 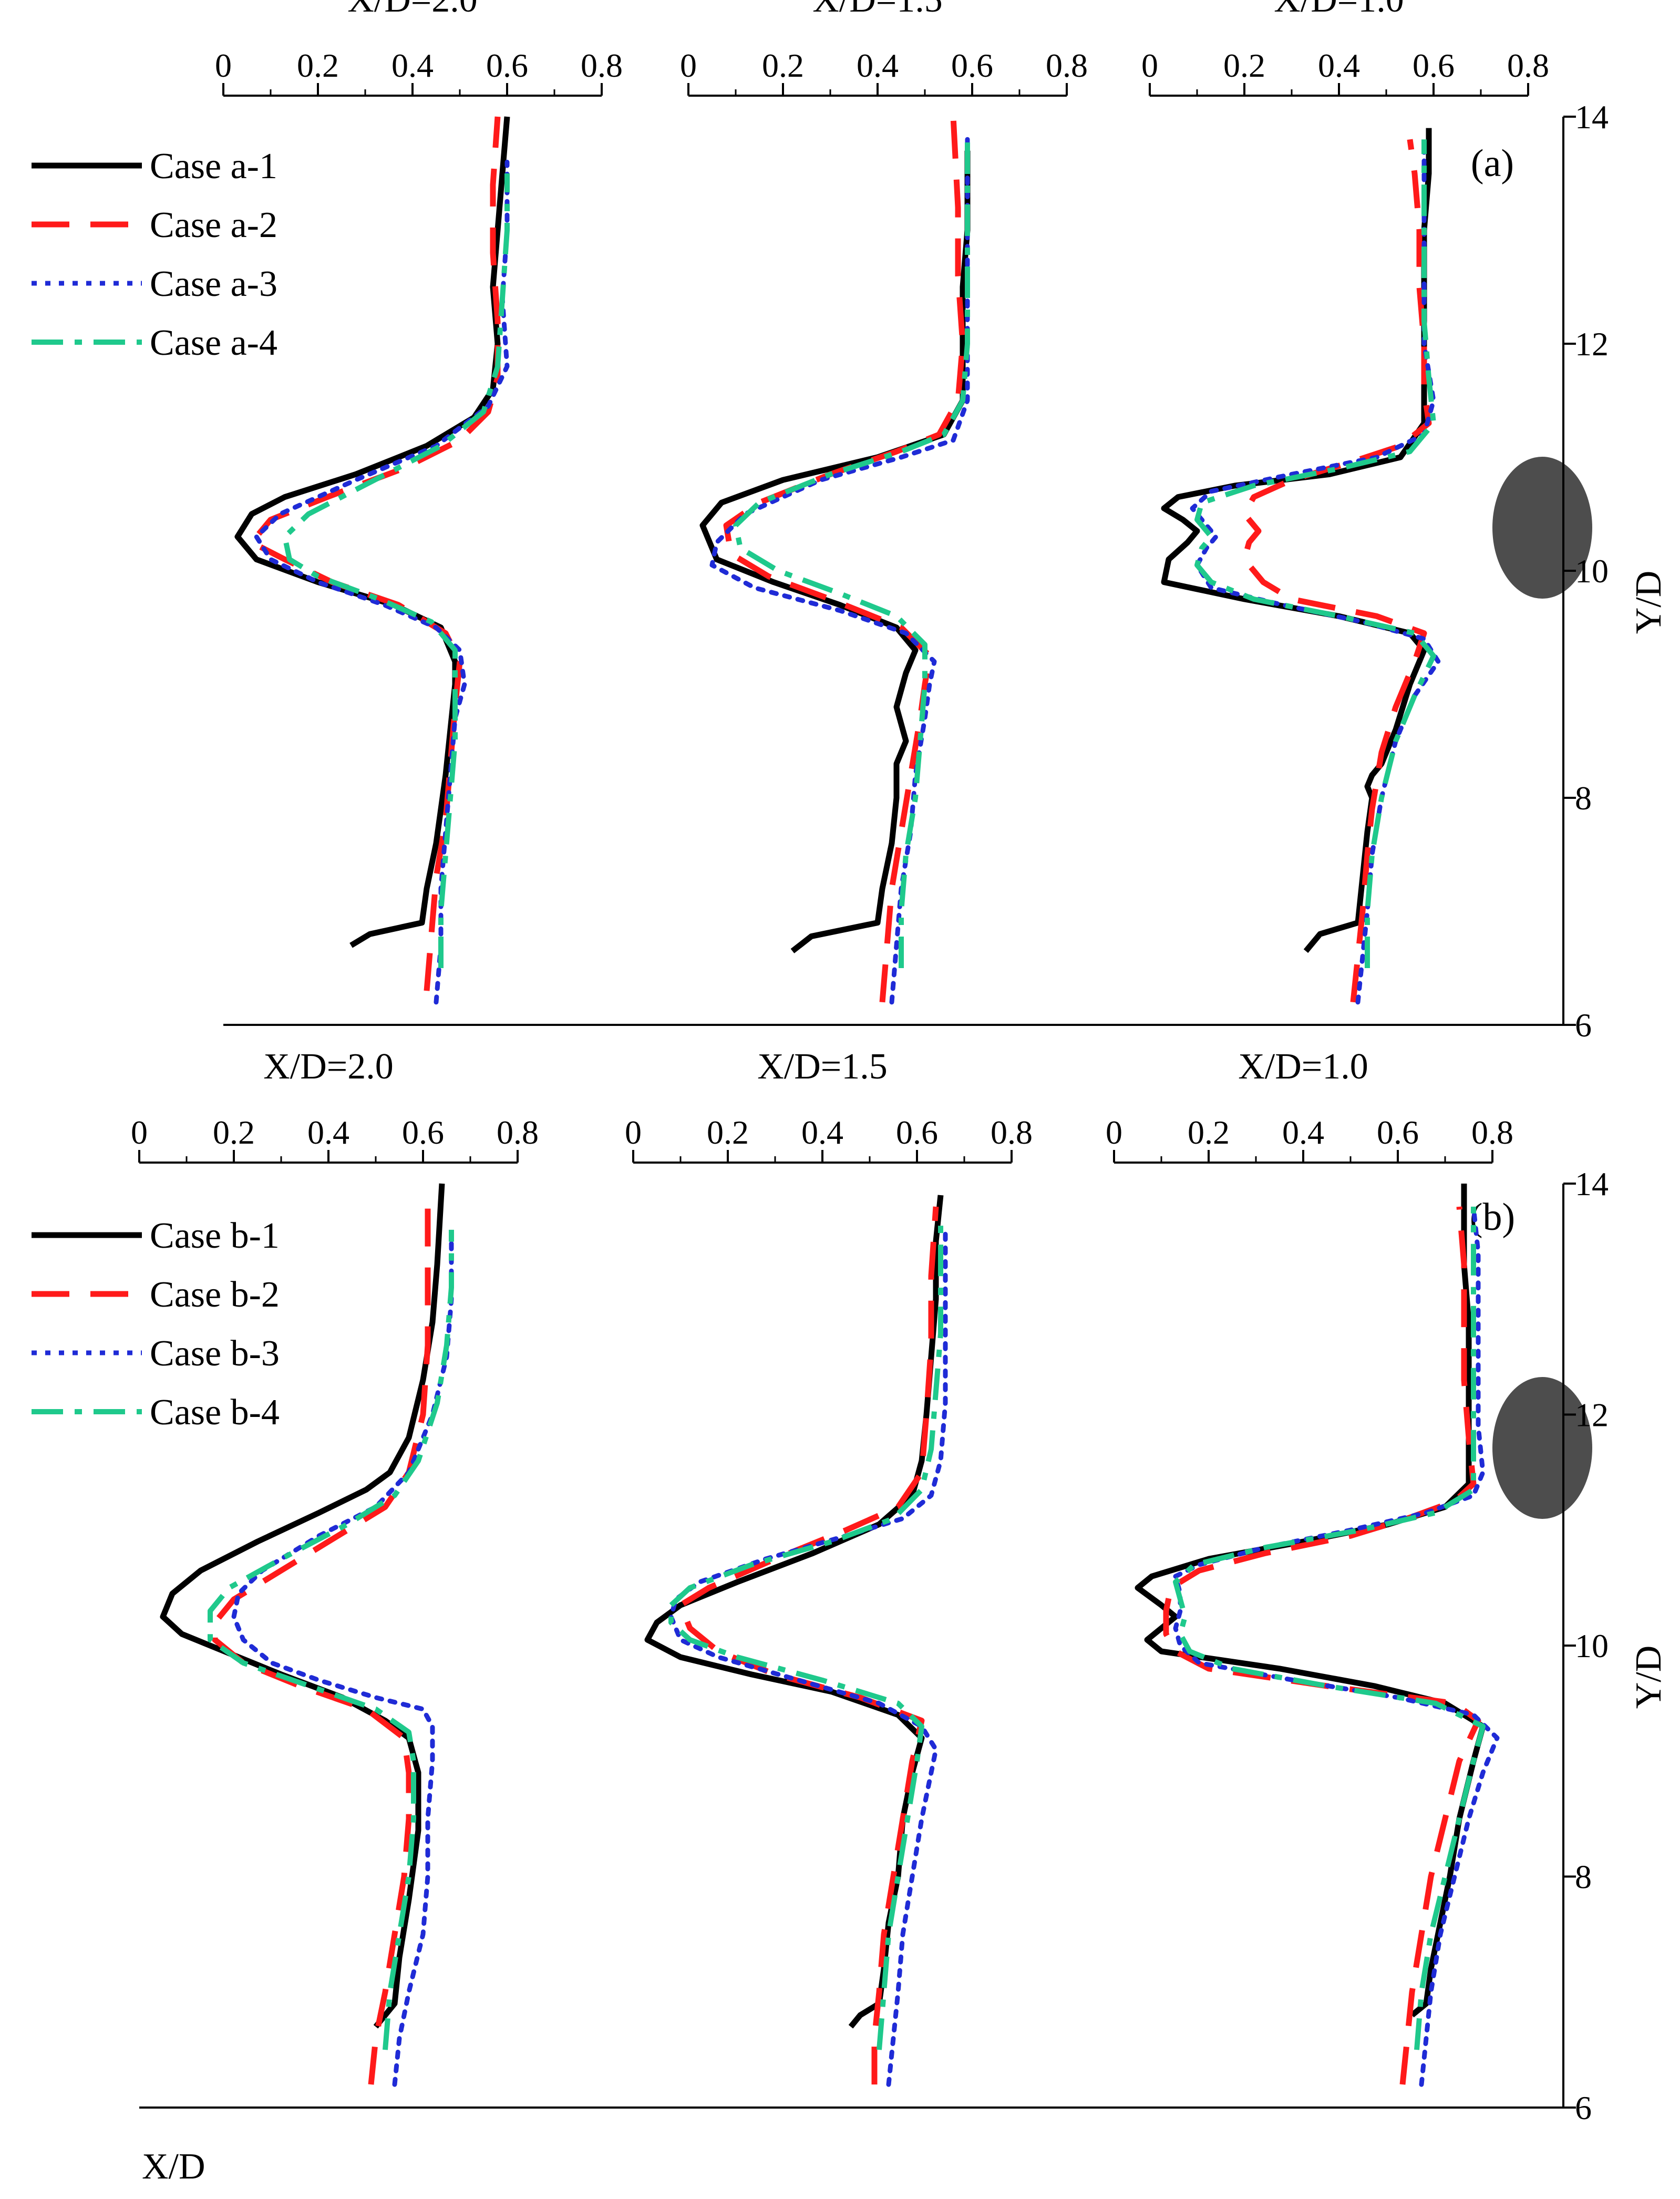 What do you see at coordinates (215, 1412) in the screenshot?
I see `legend-label: Case b-4` at bounding box center [215, 1412].